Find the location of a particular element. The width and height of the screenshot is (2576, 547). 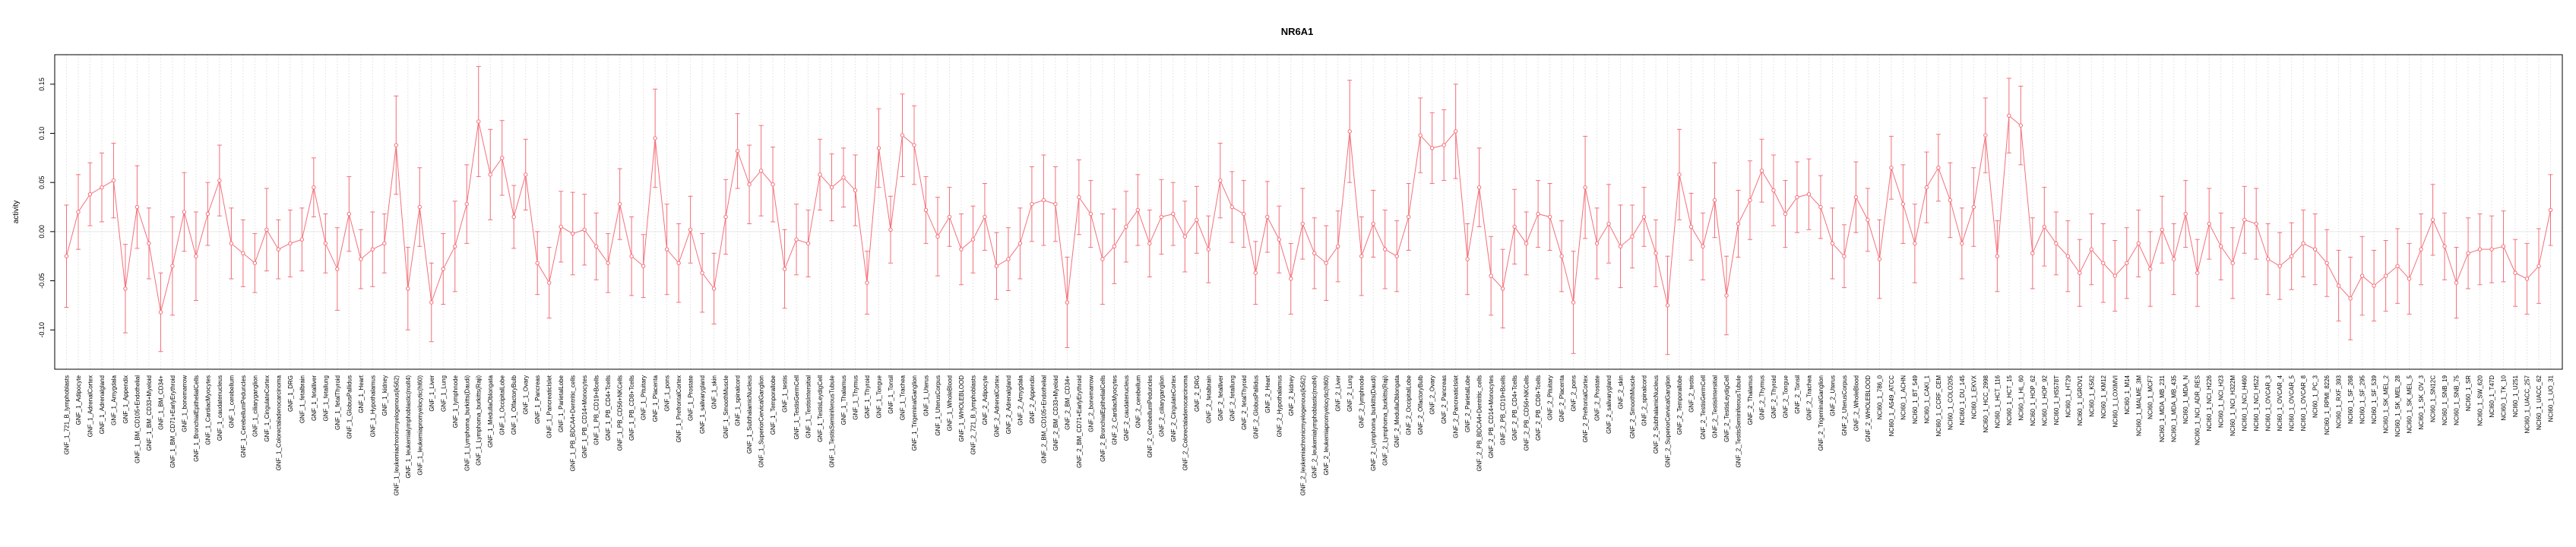

x-tick-label: GNF_2_leukemialymphoblastic(molt4) is located at coordinates (1315, 427).